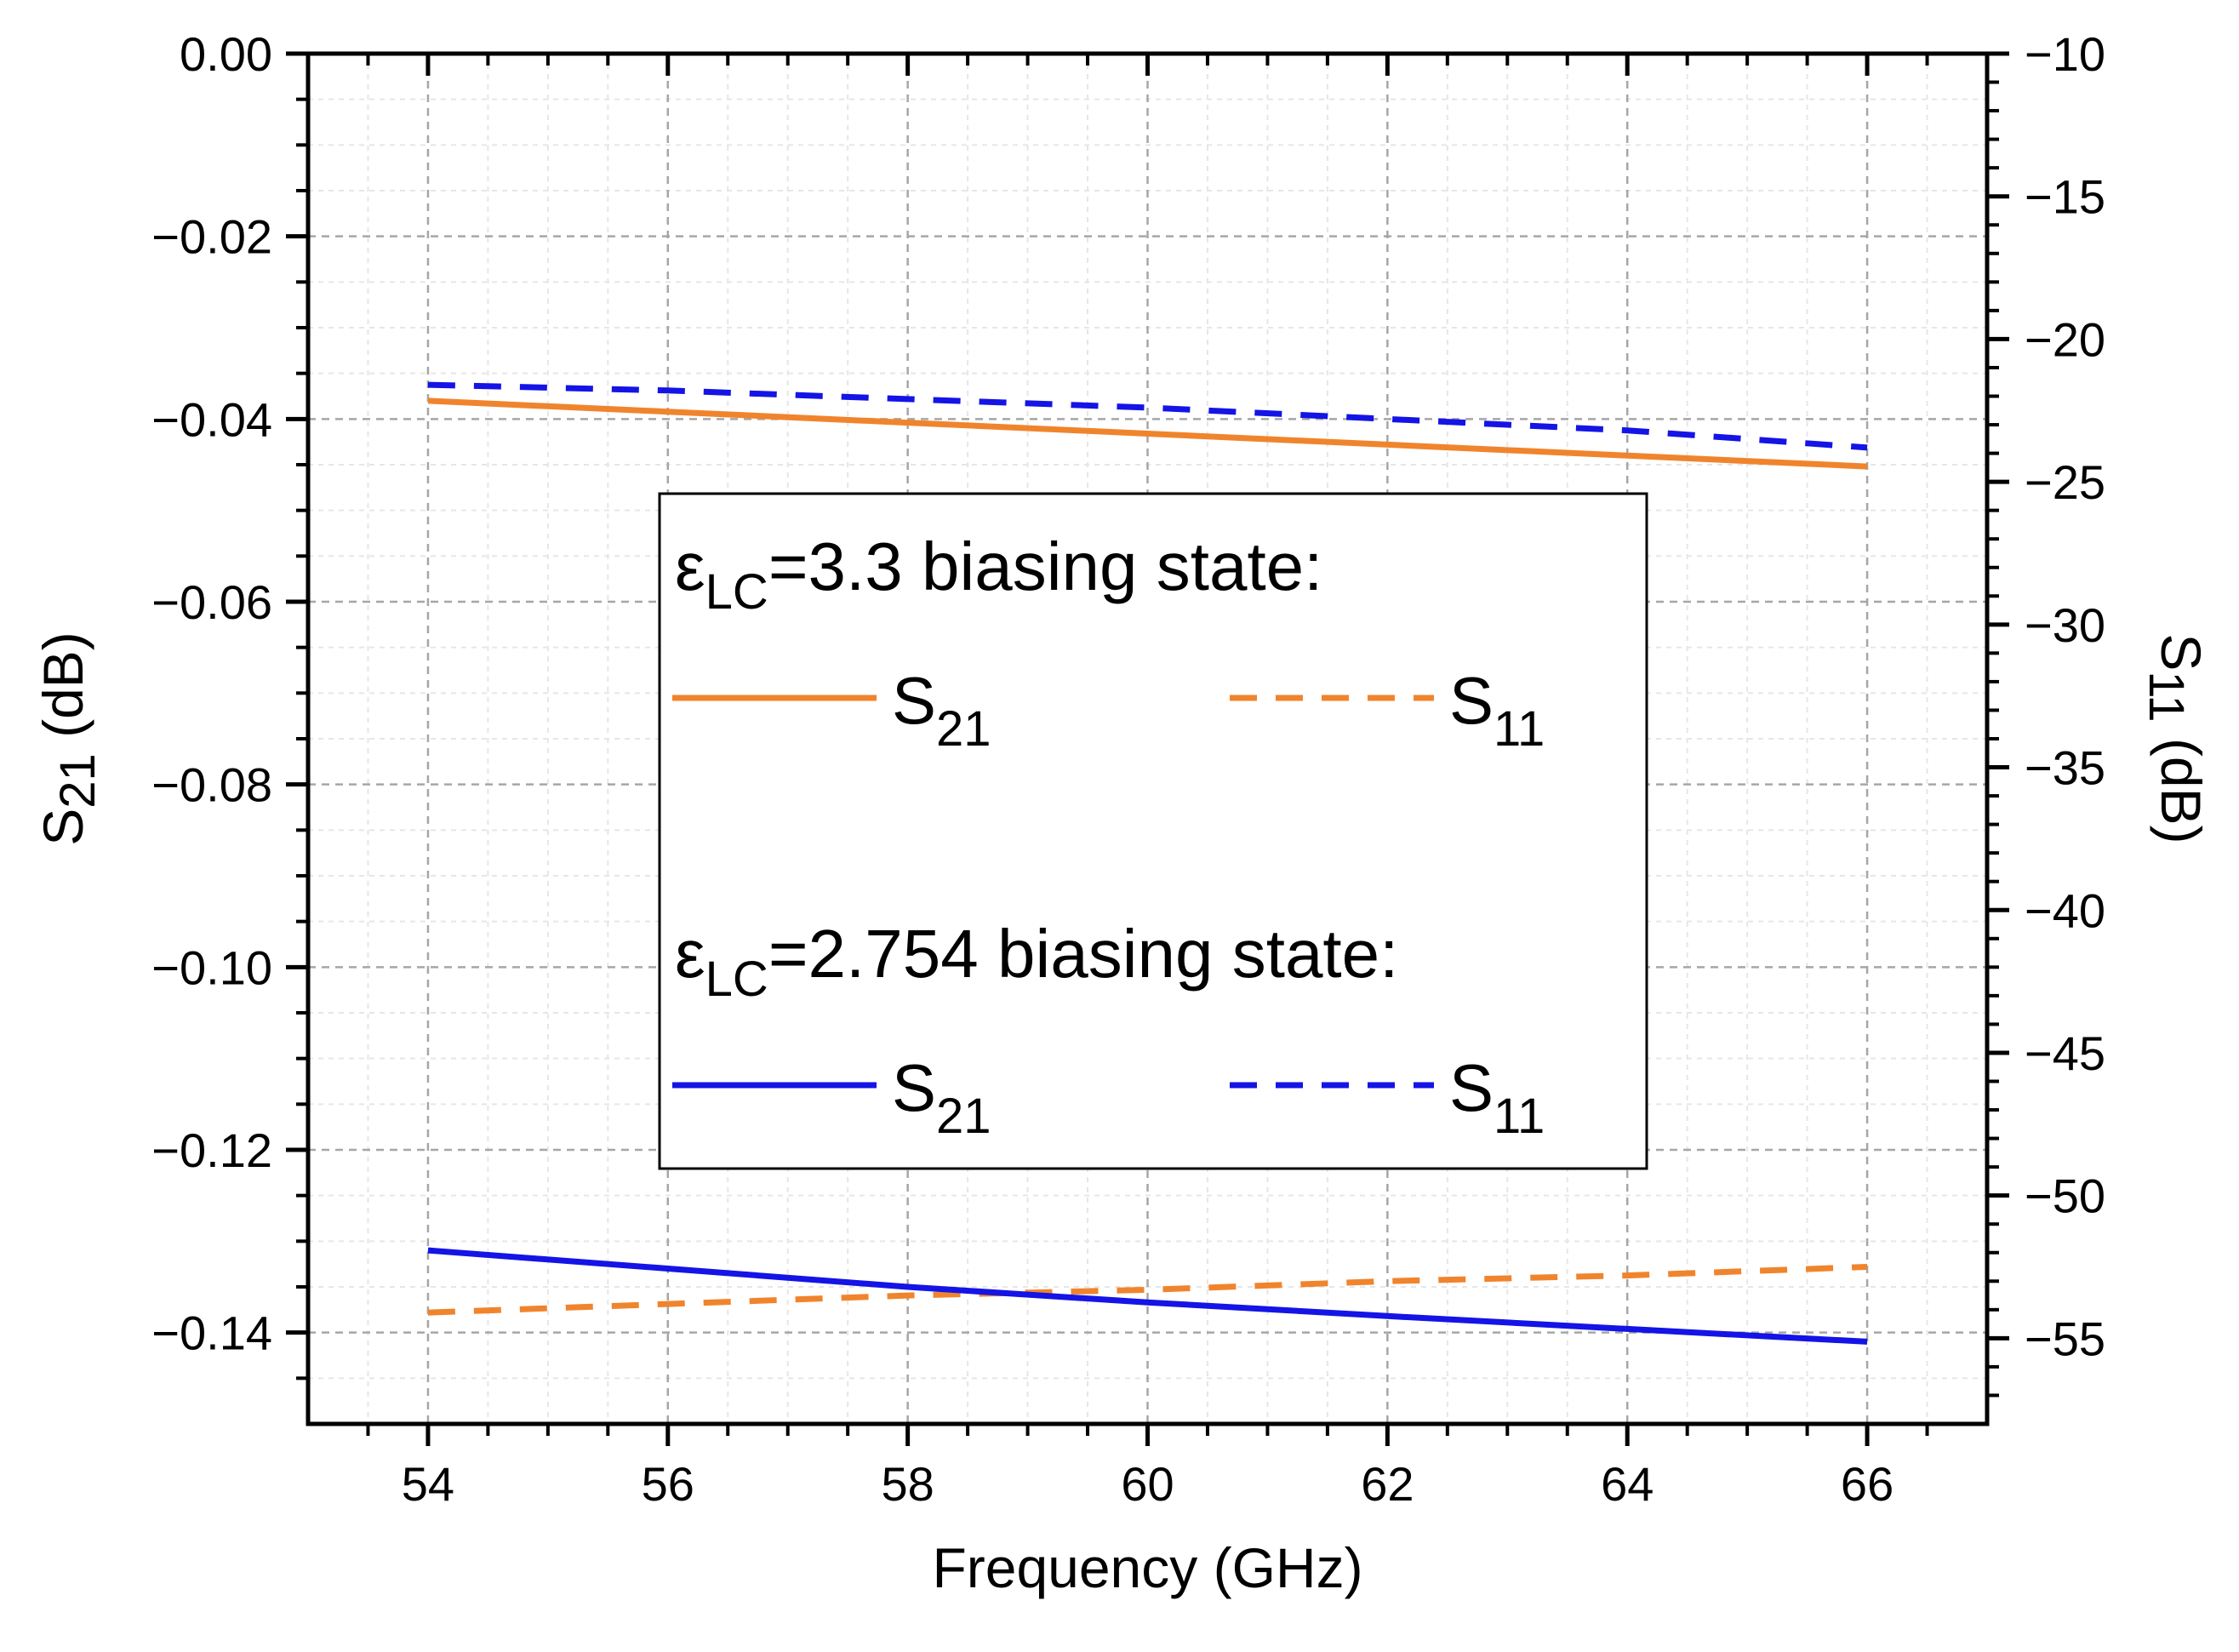 This screenshot has height=1652, width=2239. What do you see at coordinates (211, 419) in the screenshot?
I see `y-left-tick-label: −0.04` at bounding box center [211, 419].